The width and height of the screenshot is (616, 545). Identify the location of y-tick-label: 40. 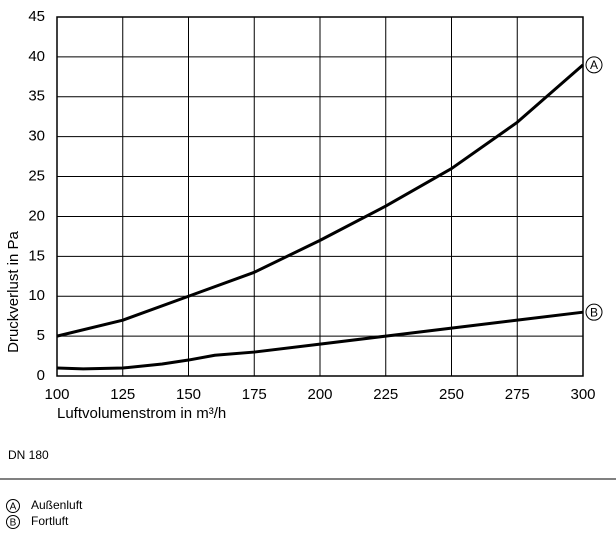
(36, 56).